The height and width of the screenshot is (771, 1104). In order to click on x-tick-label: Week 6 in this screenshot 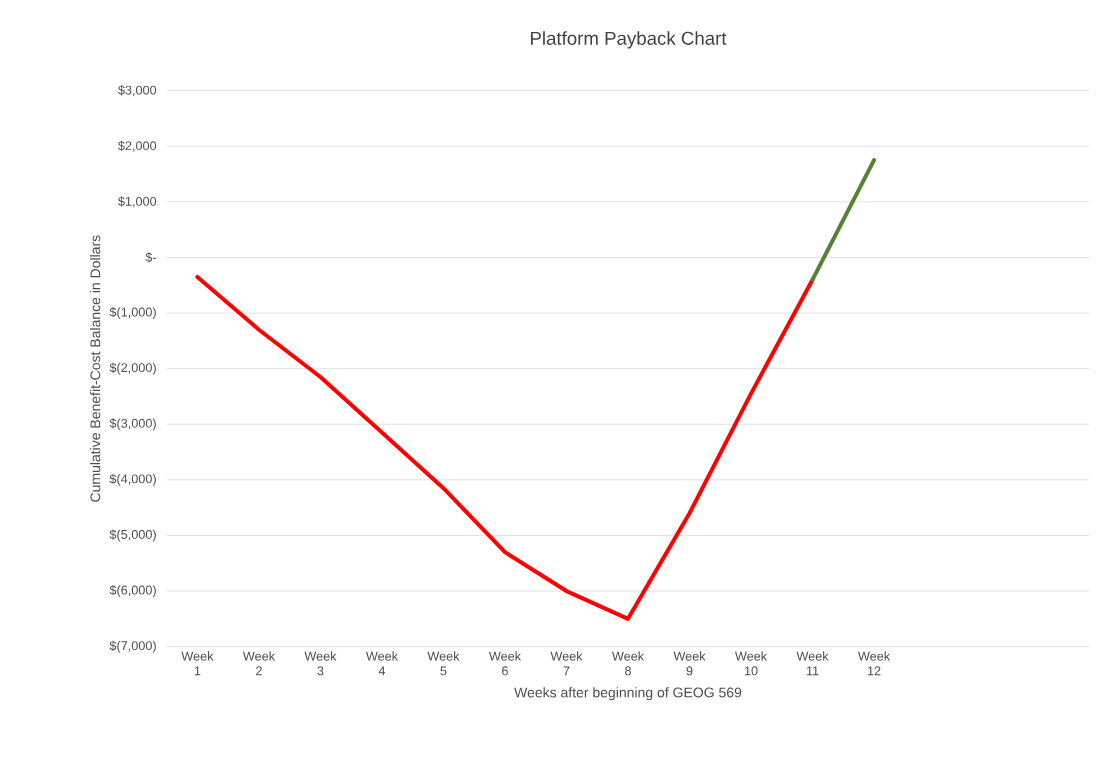, I will do `click(505, 663)`.